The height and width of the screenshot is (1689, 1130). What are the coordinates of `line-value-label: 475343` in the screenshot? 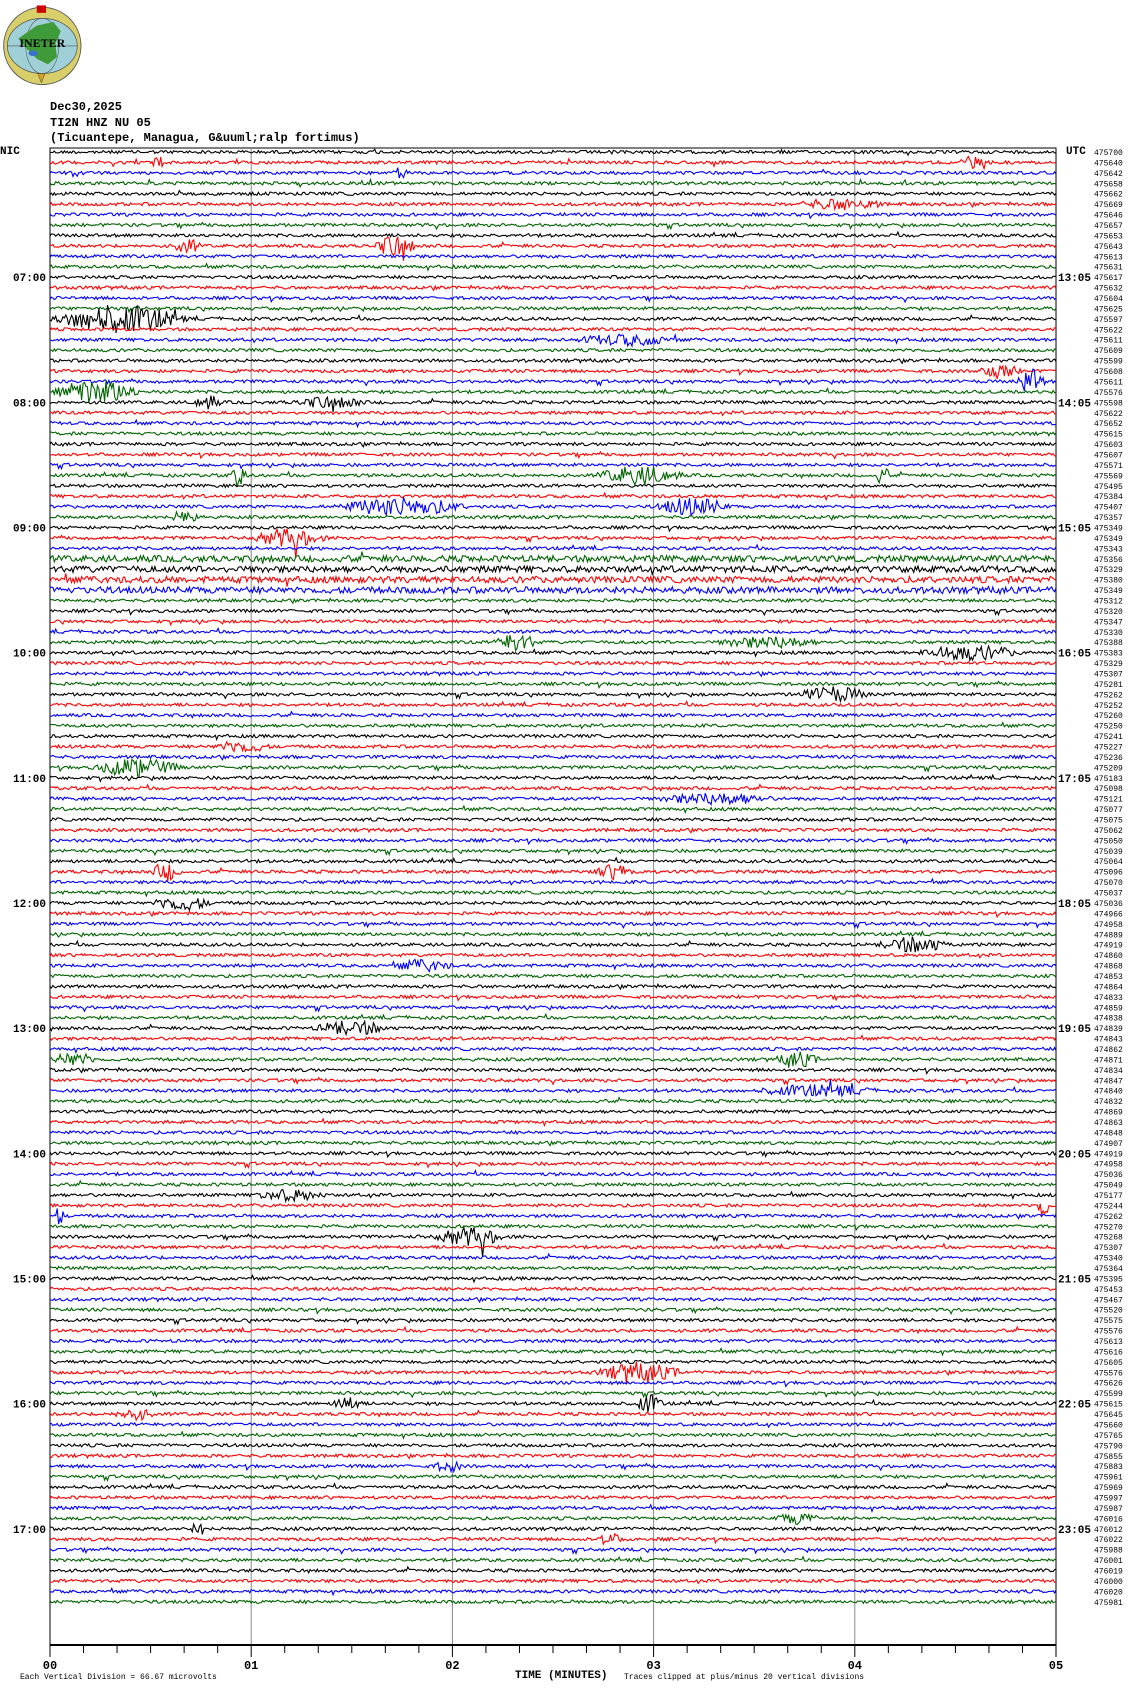 It's located at (1108, 549).